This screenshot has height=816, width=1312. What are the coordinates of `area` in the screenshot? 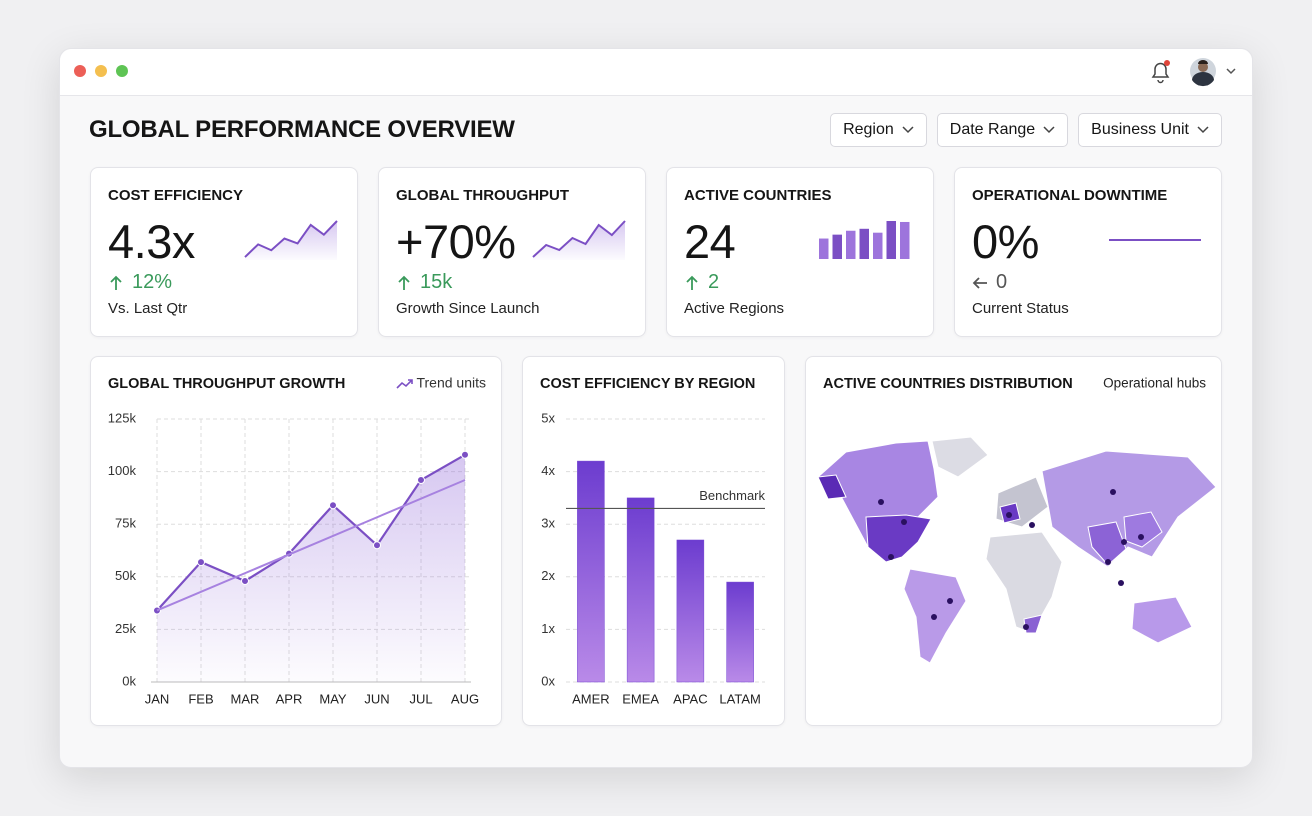 It's located at (311, 568).